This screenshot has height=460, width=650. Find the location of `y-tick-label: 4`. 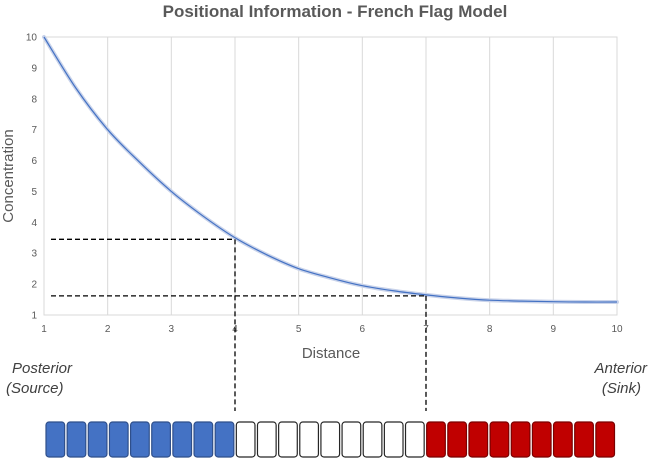

y-tick-label: 4 is located at coordinates (34, 223).